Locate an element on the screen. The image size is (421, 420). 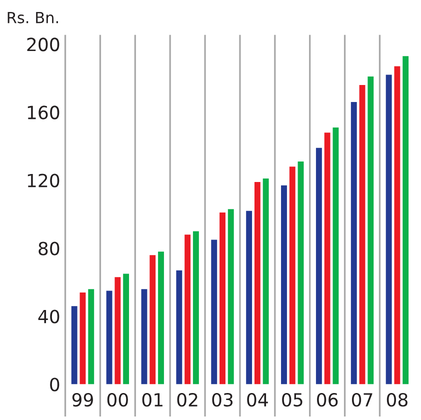
x-tick-label: 04 is located at coordinates (257, 399).